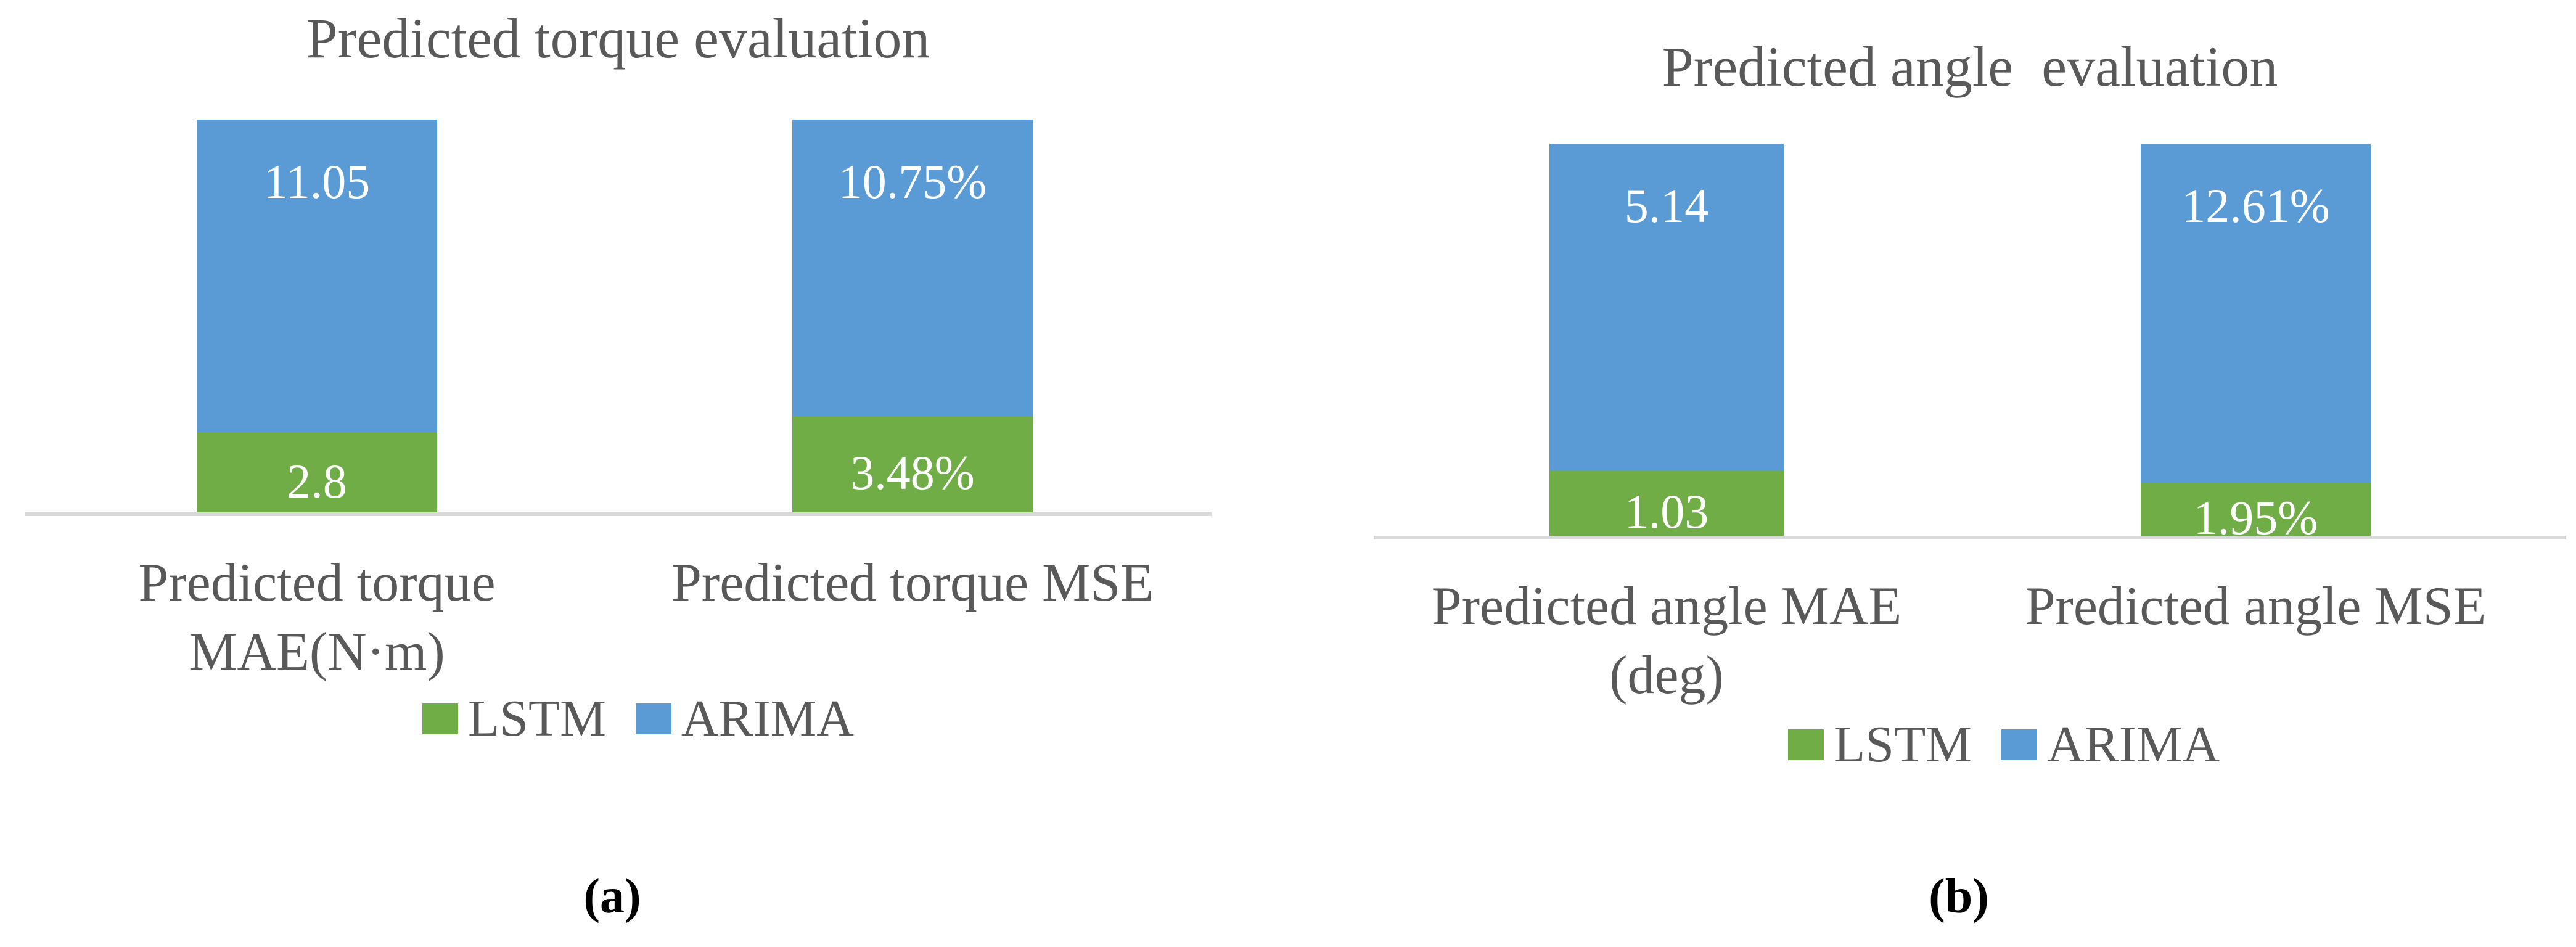 This screenshot has height=947, width=2576. I want to click on lstm-segment: 1.03, so click(1666, 504).